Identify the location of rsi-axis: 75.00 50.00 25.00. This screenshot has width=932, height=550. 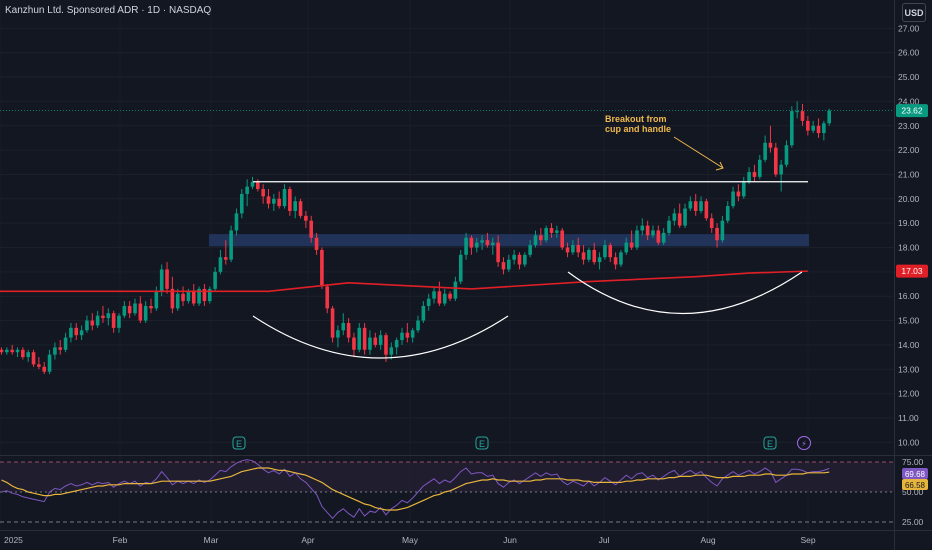
(913, 492).